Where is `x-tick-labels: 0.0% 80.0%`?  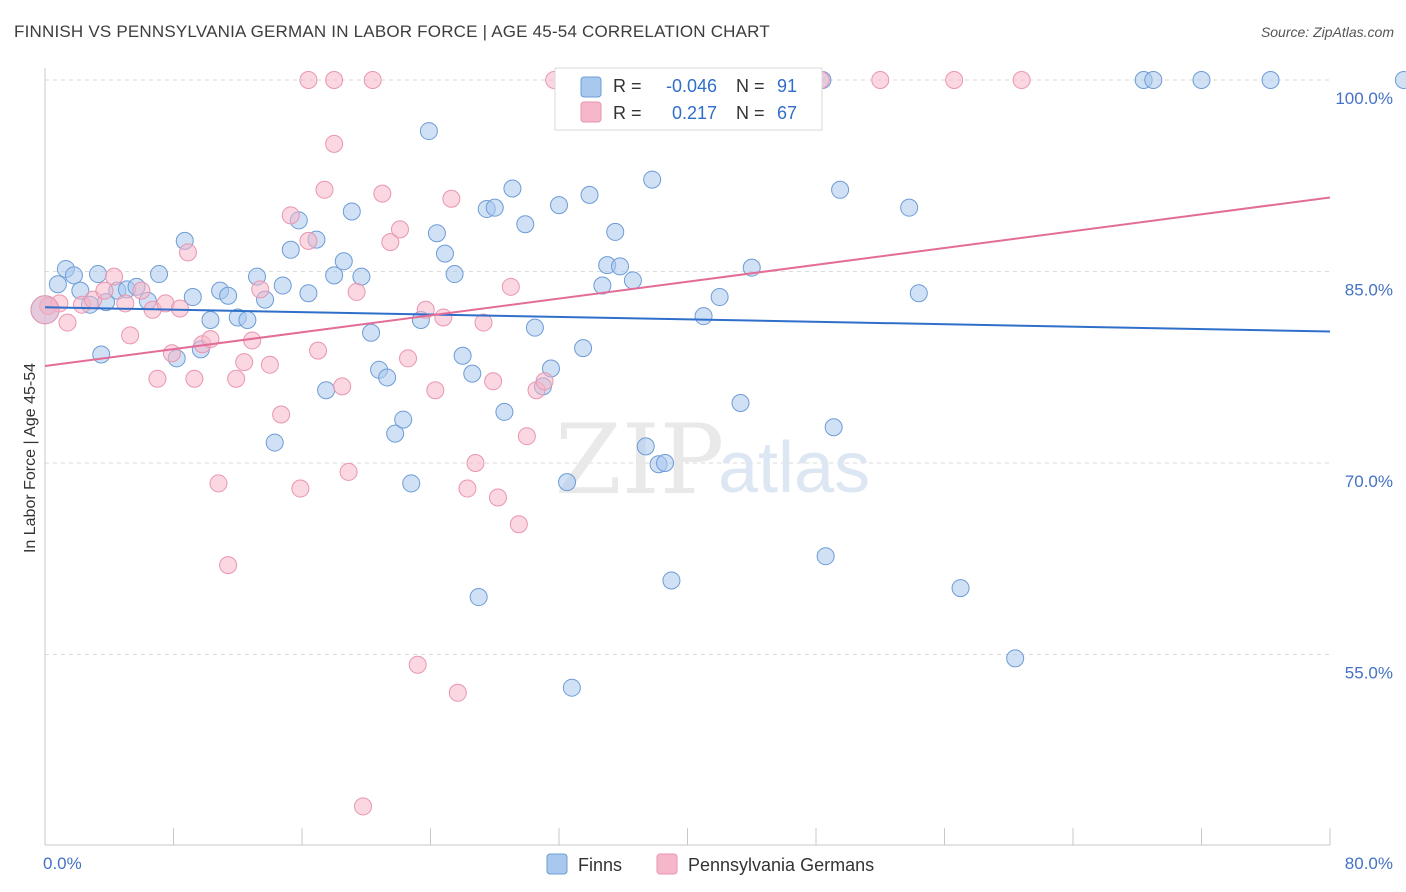
x-tick-labels: 0.0% 80.0% is located at coordinates (718, 863).